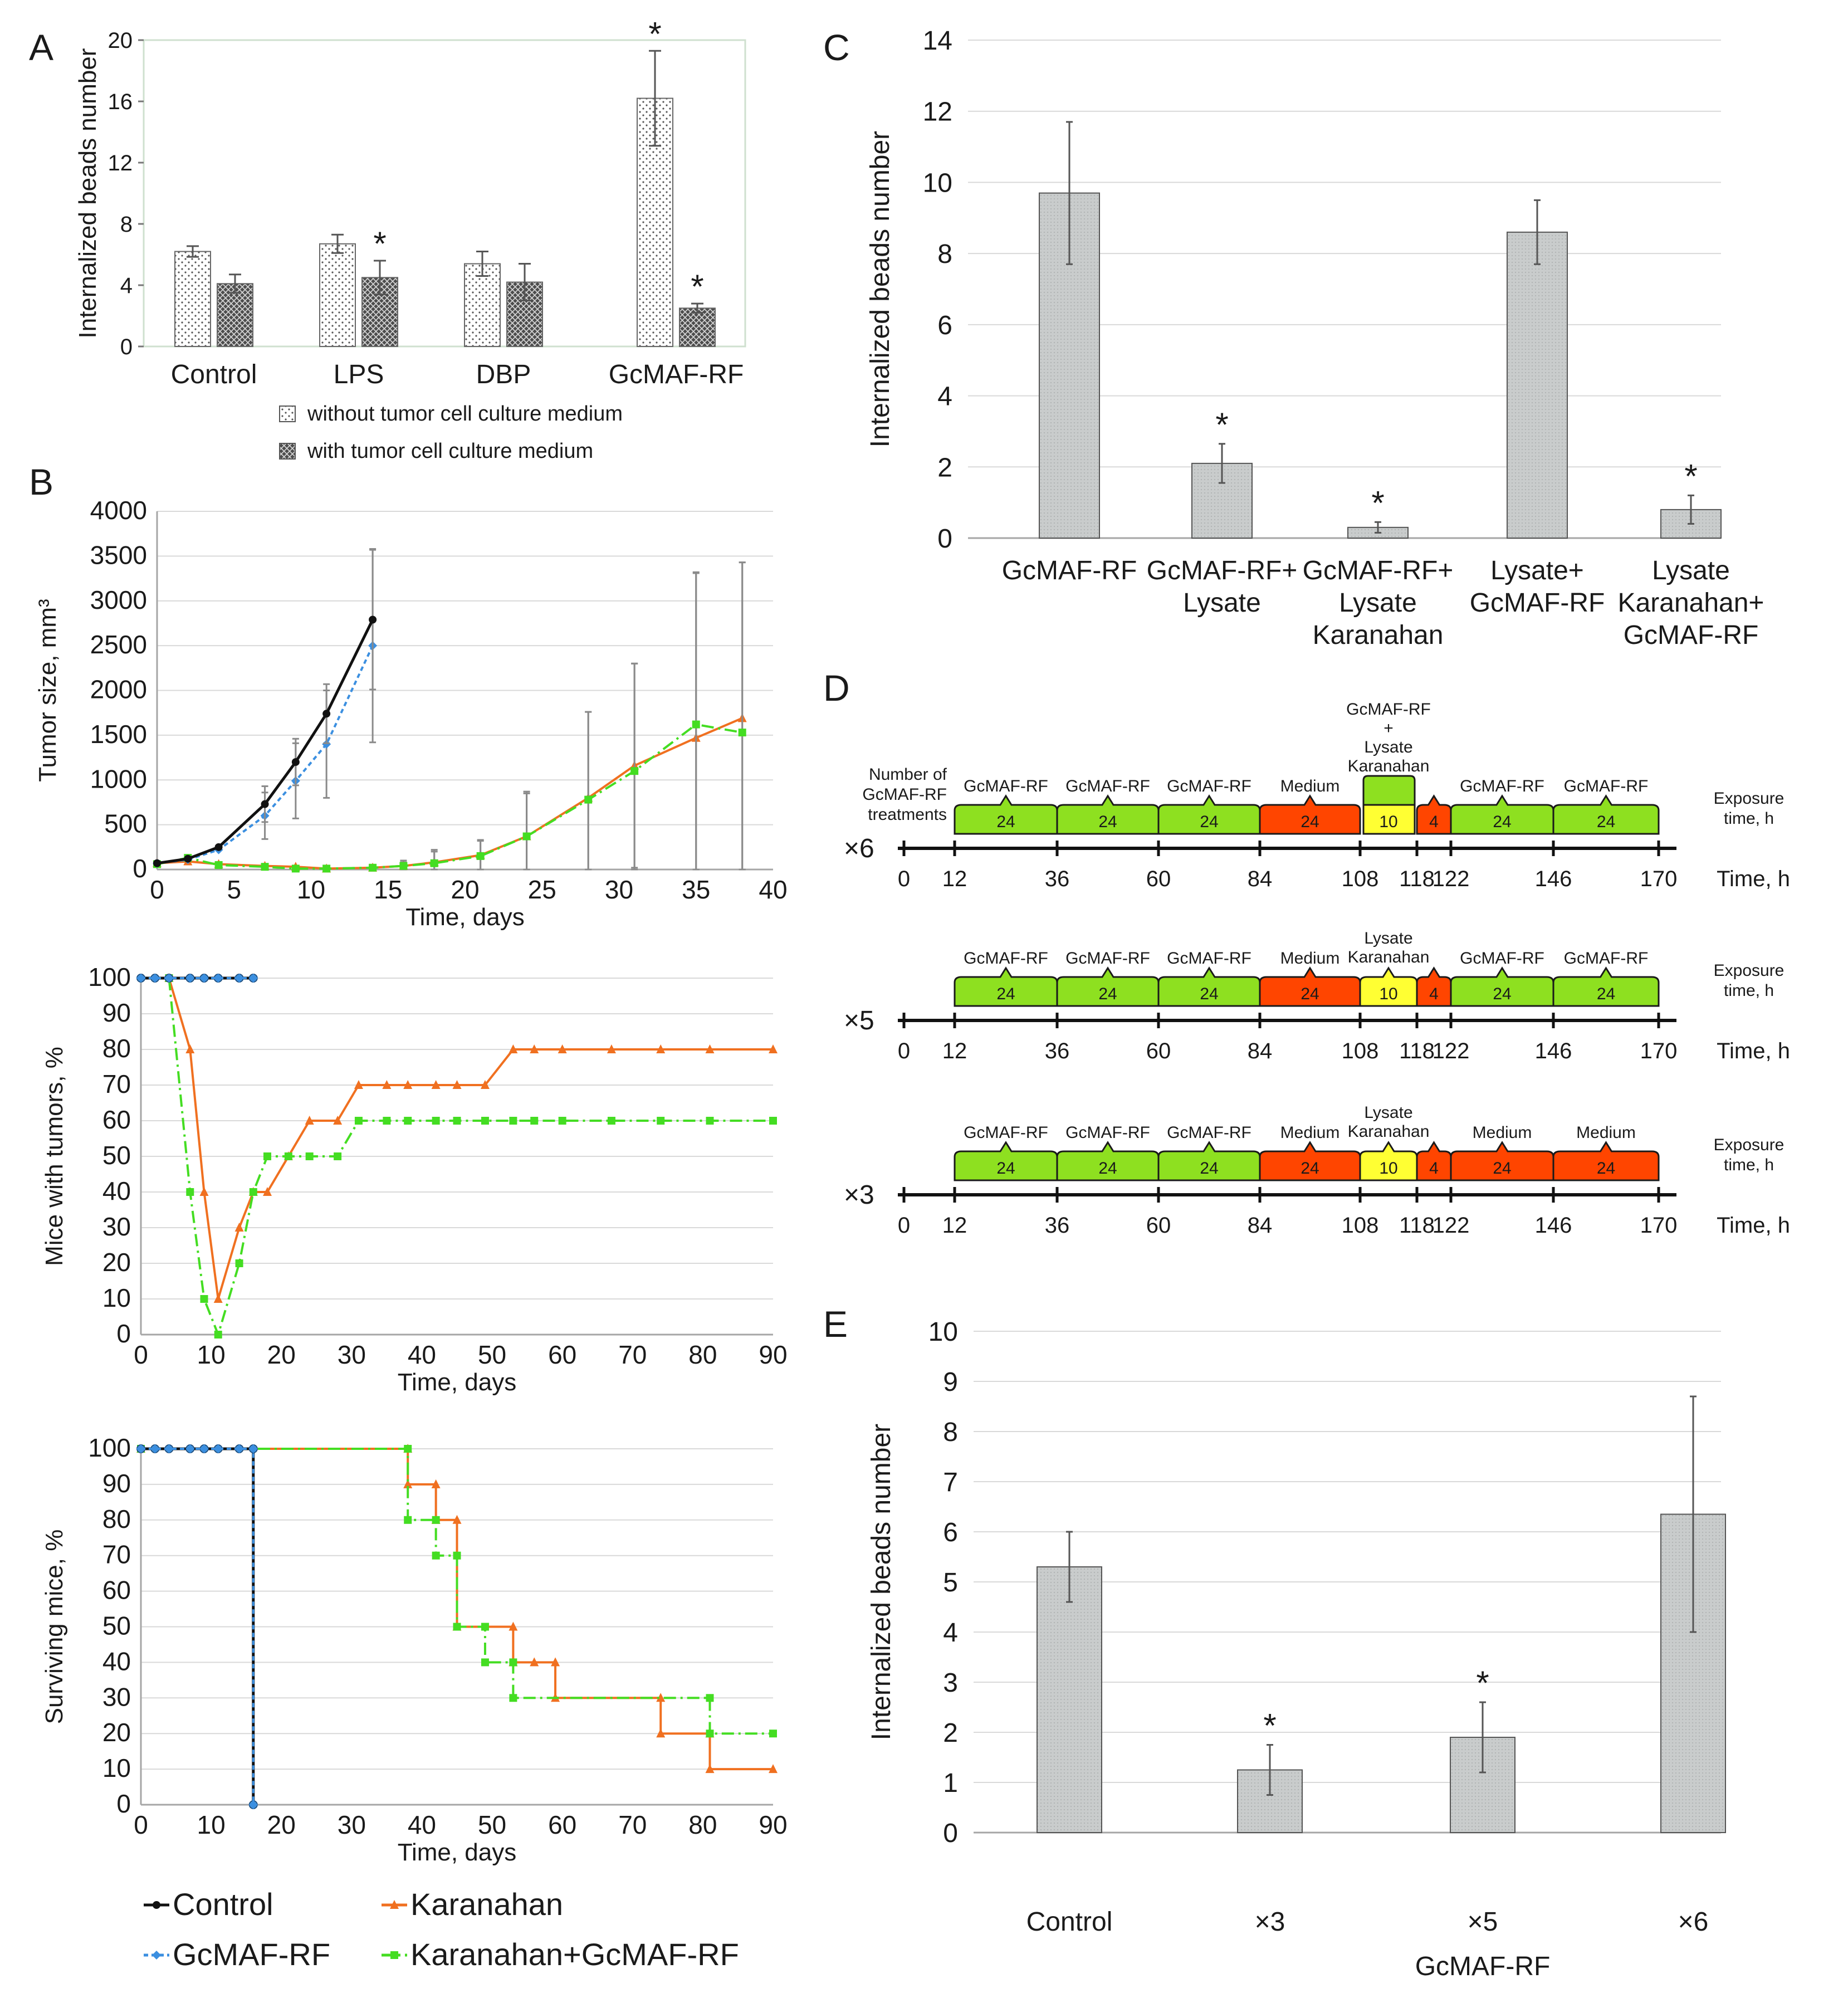 This screenshot has width=1848, height=1998. What do you see at coordinates (1158, 879) in the screenshot?
I see `timeline-tick-label: 60` at bounding box center [1158, 879].